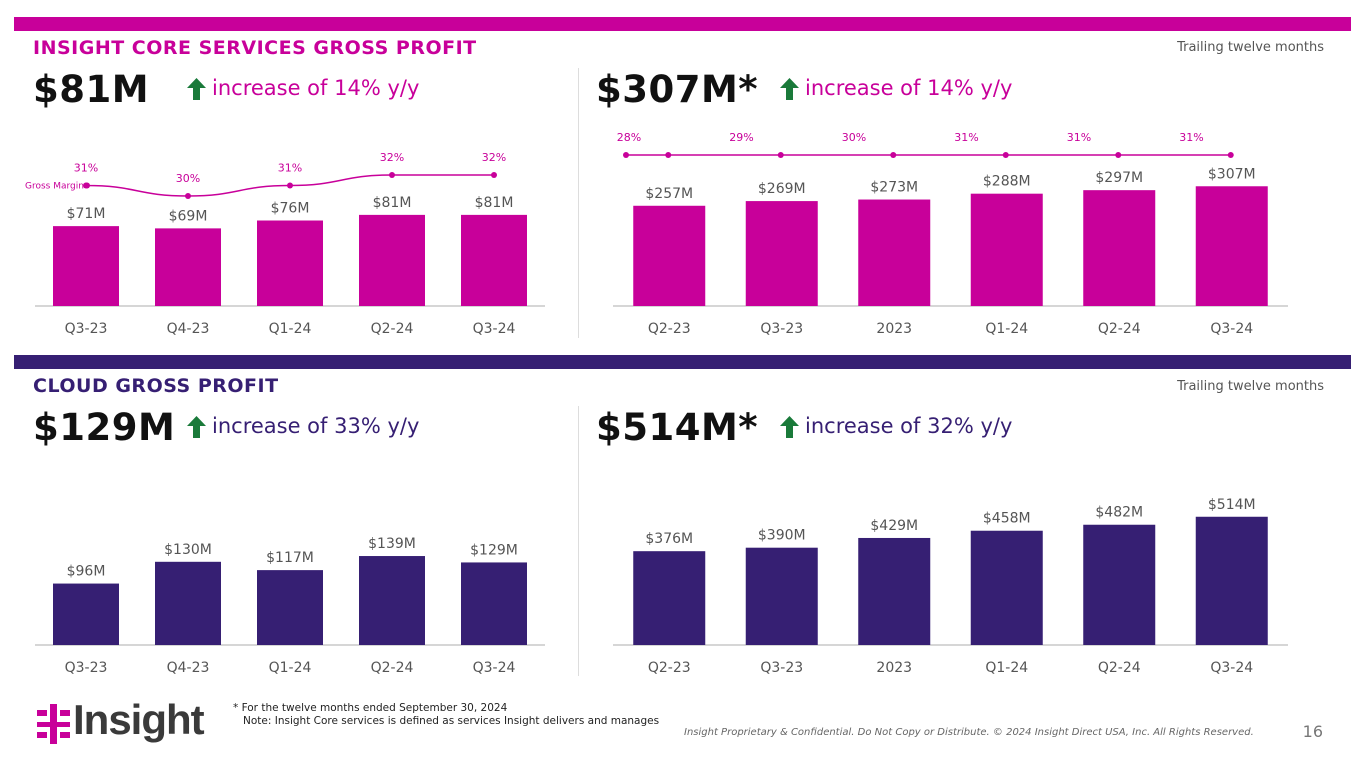 Image resolution: width=1365 pixels, height=768 pixels. Describe the element at coordinates (782, 189) in the screenshot. I see `core-ttm-value-label: $269M` at that location.